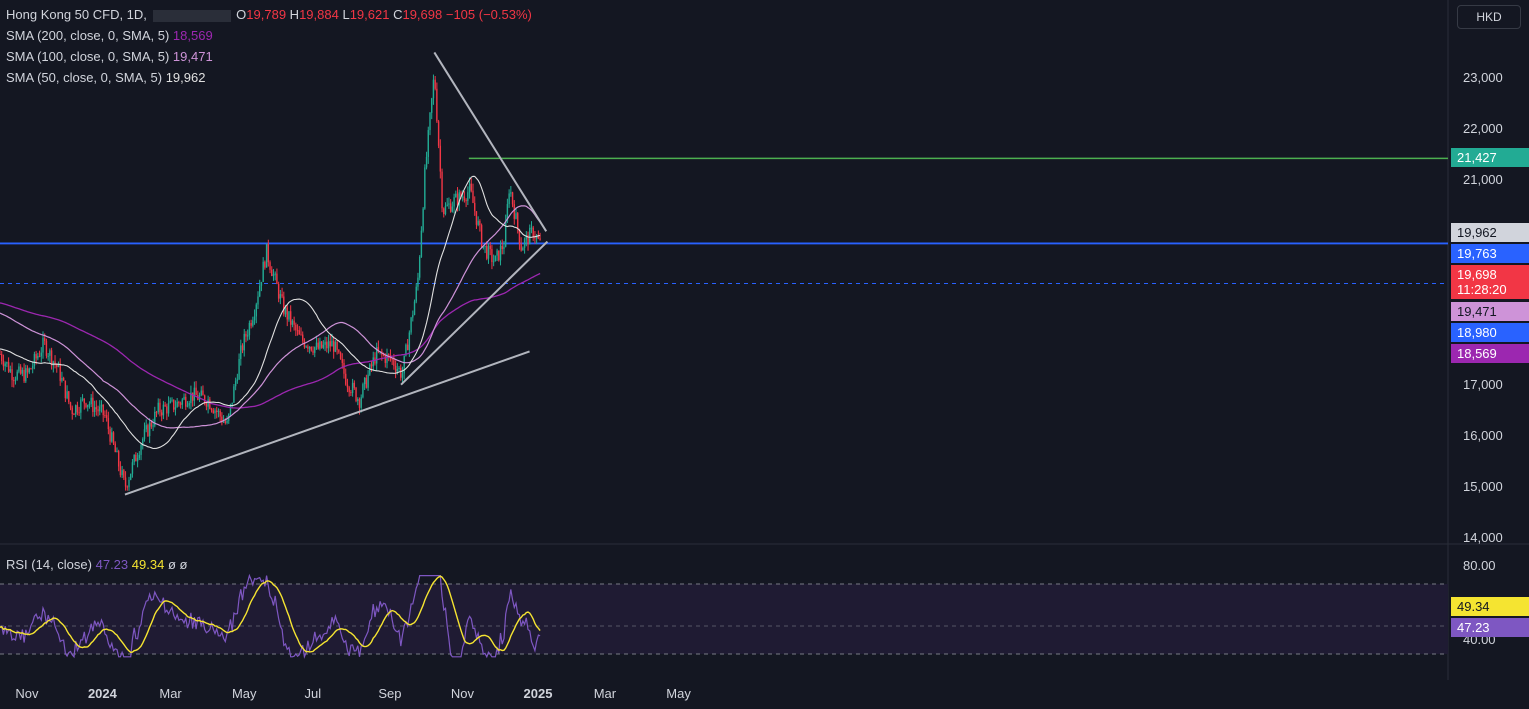  I want to click on sma100-label: SMA (100, close, 0, SMA, 5), so click(88, 56).